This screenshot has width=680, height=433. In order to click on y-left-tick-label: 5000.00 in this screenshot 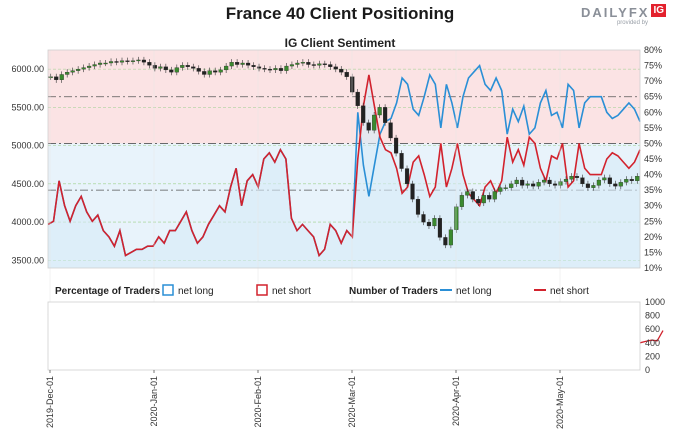, I will do `click(27, 146)`.